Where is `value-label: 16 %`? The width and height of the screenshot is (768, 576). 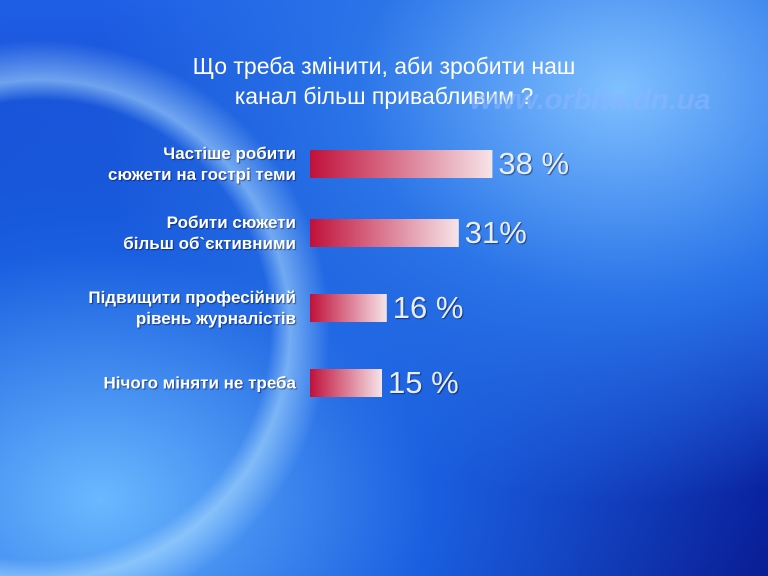 value-label: 16 % is located at coordinates (428, 307).